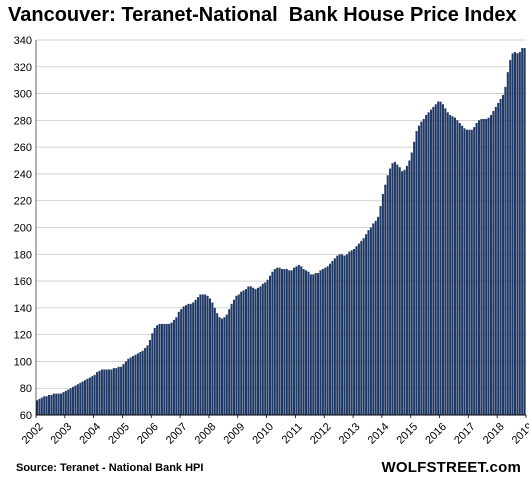  What do you see at coordinates (23, 175) in the screenshot?
I see `y-tick-label: 240` at bounding box center [23, 175].